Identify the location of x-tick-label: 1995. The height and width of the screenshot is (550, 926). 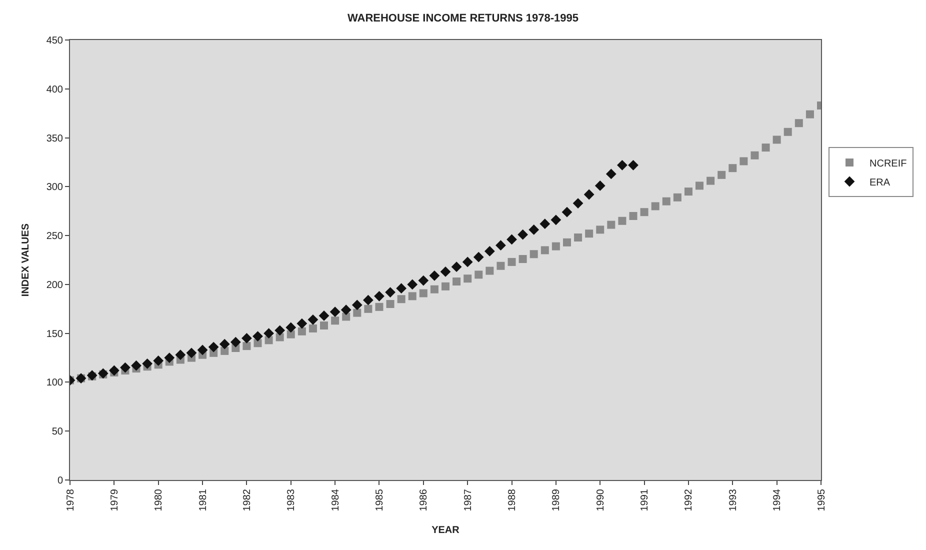
(822, 500).